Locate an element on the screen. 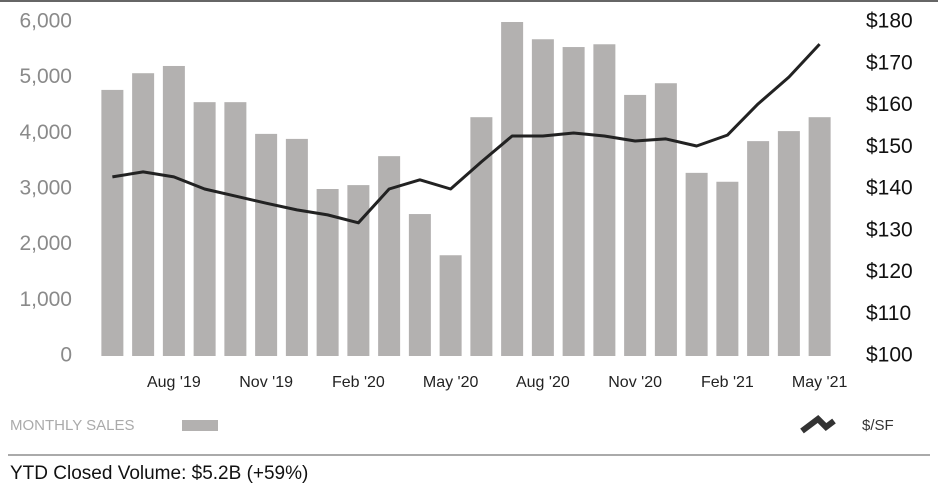 The height and width of the screenshot is (495, 938). y2-tick-label: $110 is located at coordinates (888, 313).